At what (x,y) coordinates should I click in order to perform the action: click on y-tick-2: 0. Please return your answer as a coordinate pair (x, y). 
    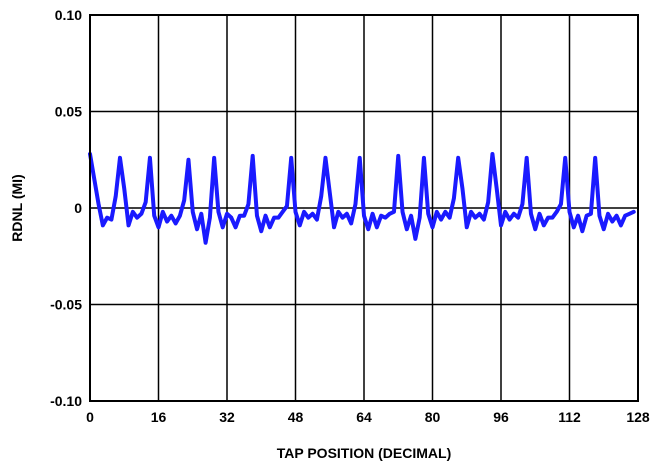
    Looking at the image, I should click on (78, 208).